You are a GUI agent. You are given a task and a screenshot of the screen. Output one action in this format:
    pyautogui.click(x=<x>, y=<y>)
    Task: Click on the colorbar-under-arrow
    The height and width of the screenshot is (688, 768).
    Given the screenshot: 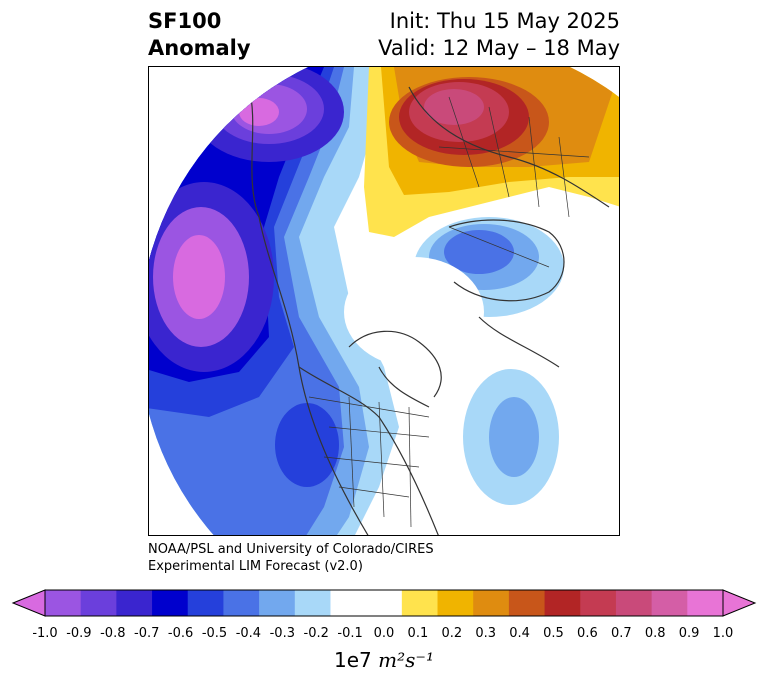 What is the action you would take?
    pyautogui.click(x=28, y=603)
    